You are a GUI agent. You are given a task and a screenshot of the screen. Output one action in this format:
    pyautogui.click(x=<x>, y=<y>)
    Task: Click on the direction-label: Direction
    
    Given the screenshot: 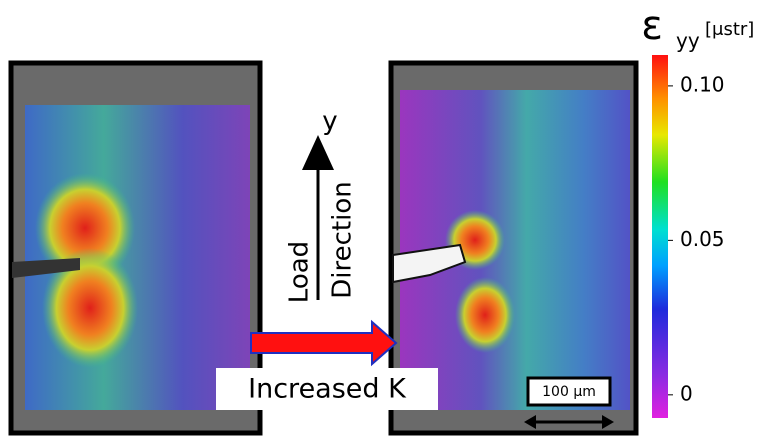 What is the action you would take?
    pyautogui.click(x=343, y=239)
    